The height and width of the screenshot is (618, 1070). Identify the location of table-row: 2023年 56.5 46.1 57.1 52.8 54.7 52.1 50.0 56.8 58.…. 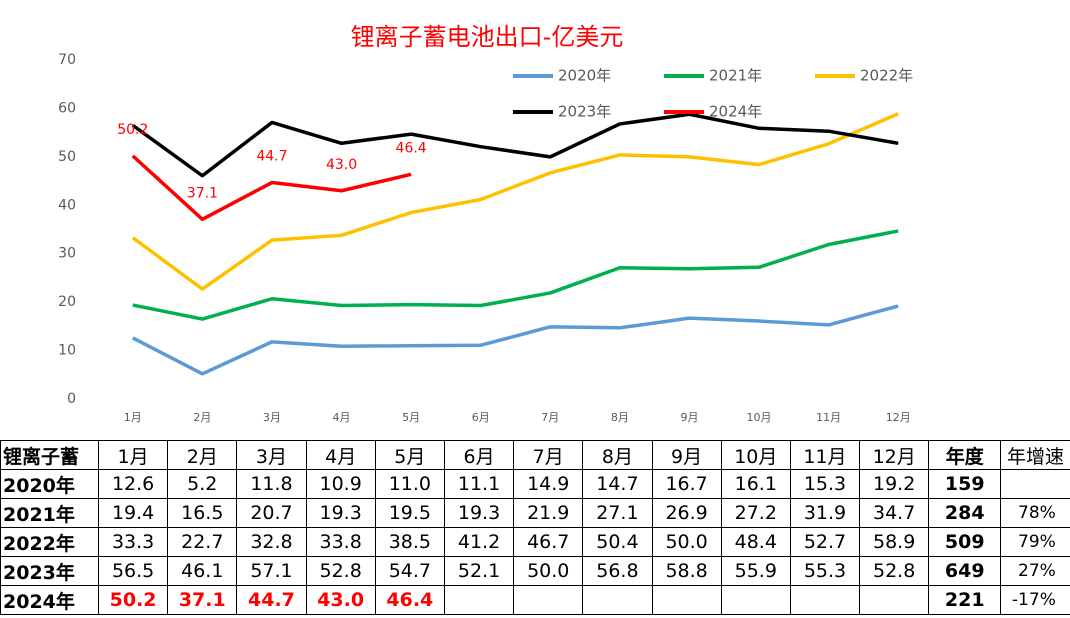
(535, 571).